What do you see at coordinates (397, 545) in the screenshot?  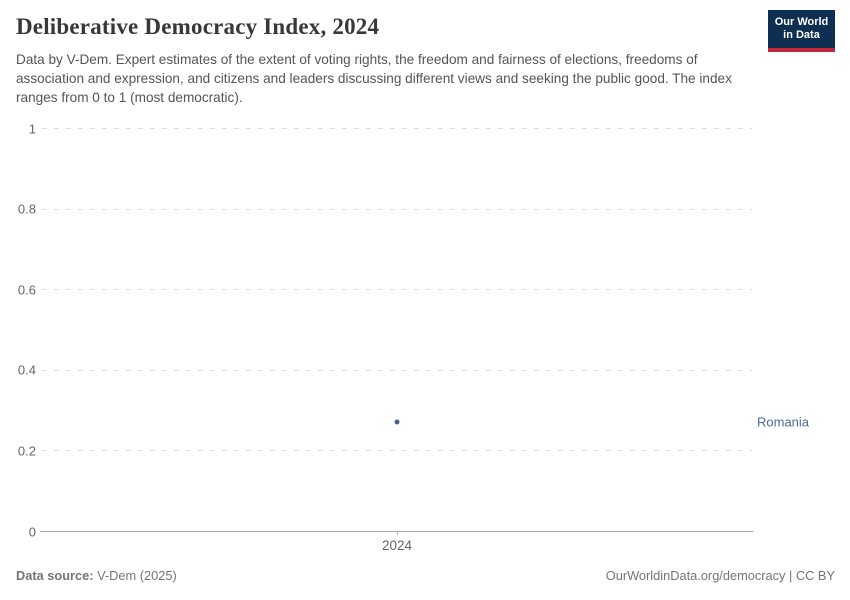 I see `x-axis-tick-label: 2024` at bounding box center [397, 545].